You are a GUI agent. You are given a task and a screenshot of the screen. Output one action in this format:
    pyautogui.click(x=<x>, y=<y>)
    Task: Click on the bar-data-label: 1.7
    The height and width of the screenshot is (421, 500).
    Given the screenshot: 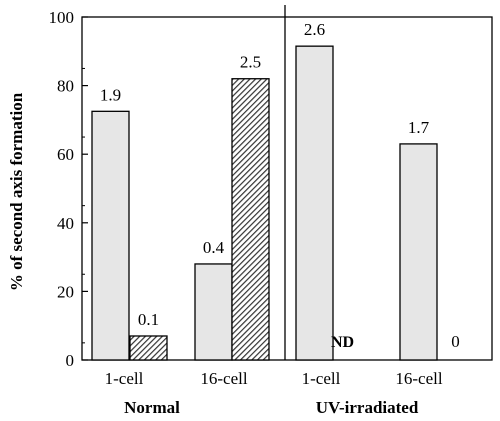 What is the action you would take?
    pyautogui.click(x=419, y=127)
    